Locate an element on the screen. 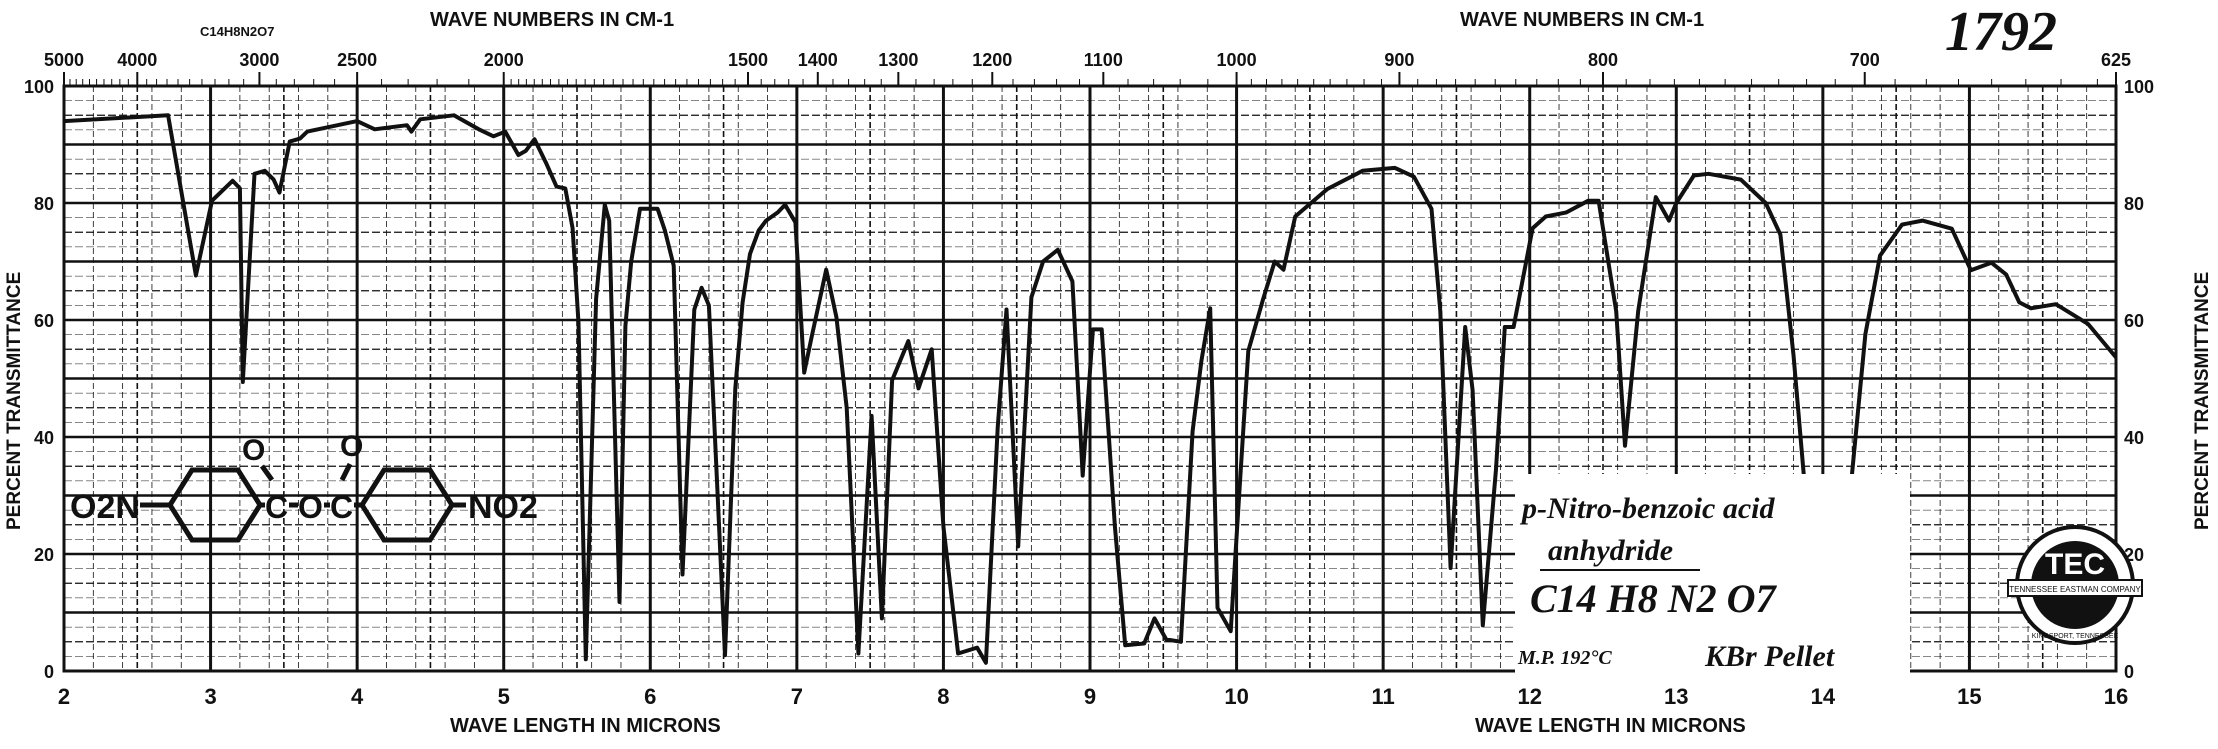  y-axis-title-left: PERCENT TRANSMITTANCE is located at coordinates (14, 401).